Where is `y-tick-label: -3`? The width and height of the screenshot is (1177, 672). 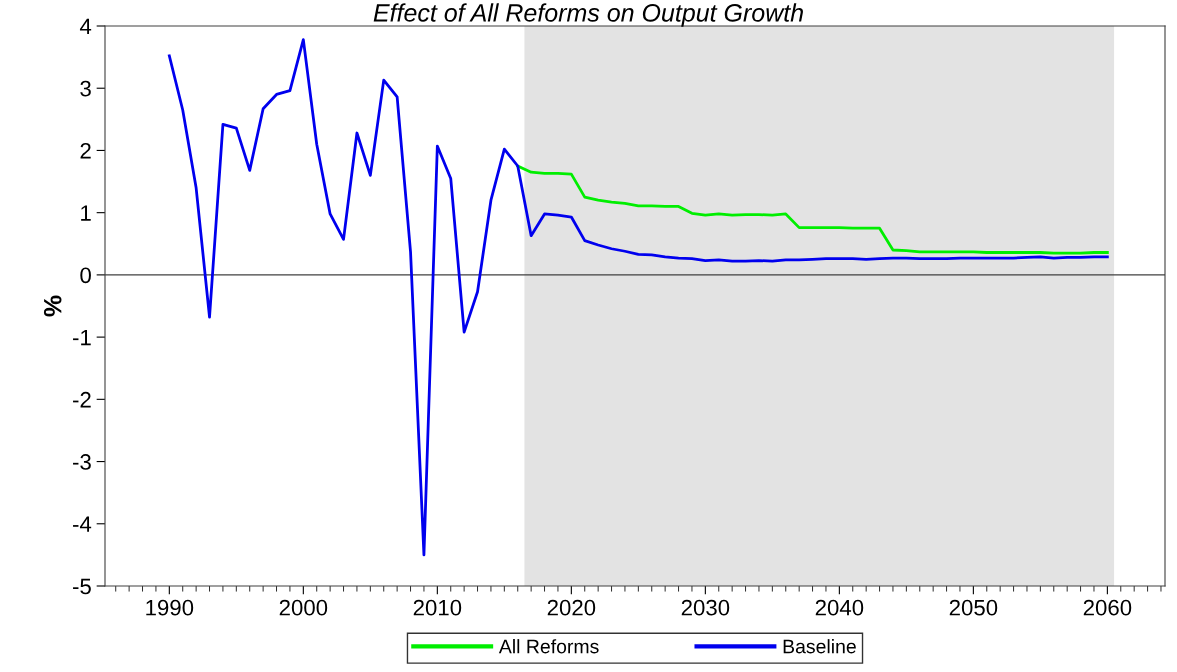 y-tick-label: -3 is located at coordinates (82, 462).